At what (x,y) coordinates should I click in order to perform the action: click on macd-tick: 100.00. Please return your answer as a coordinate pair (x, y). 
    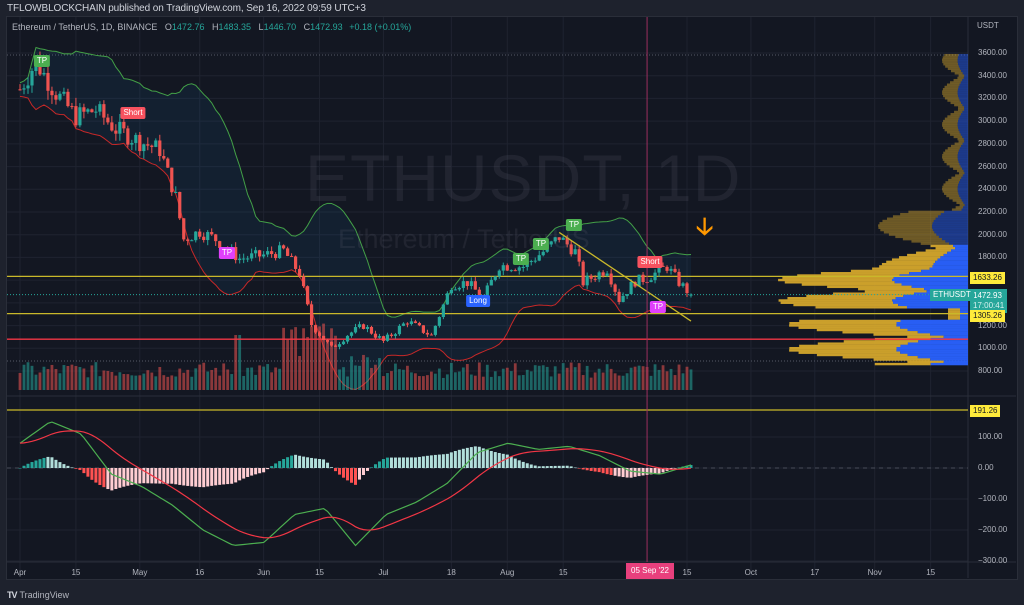
    Looking at the image, I should click on (990, 436).